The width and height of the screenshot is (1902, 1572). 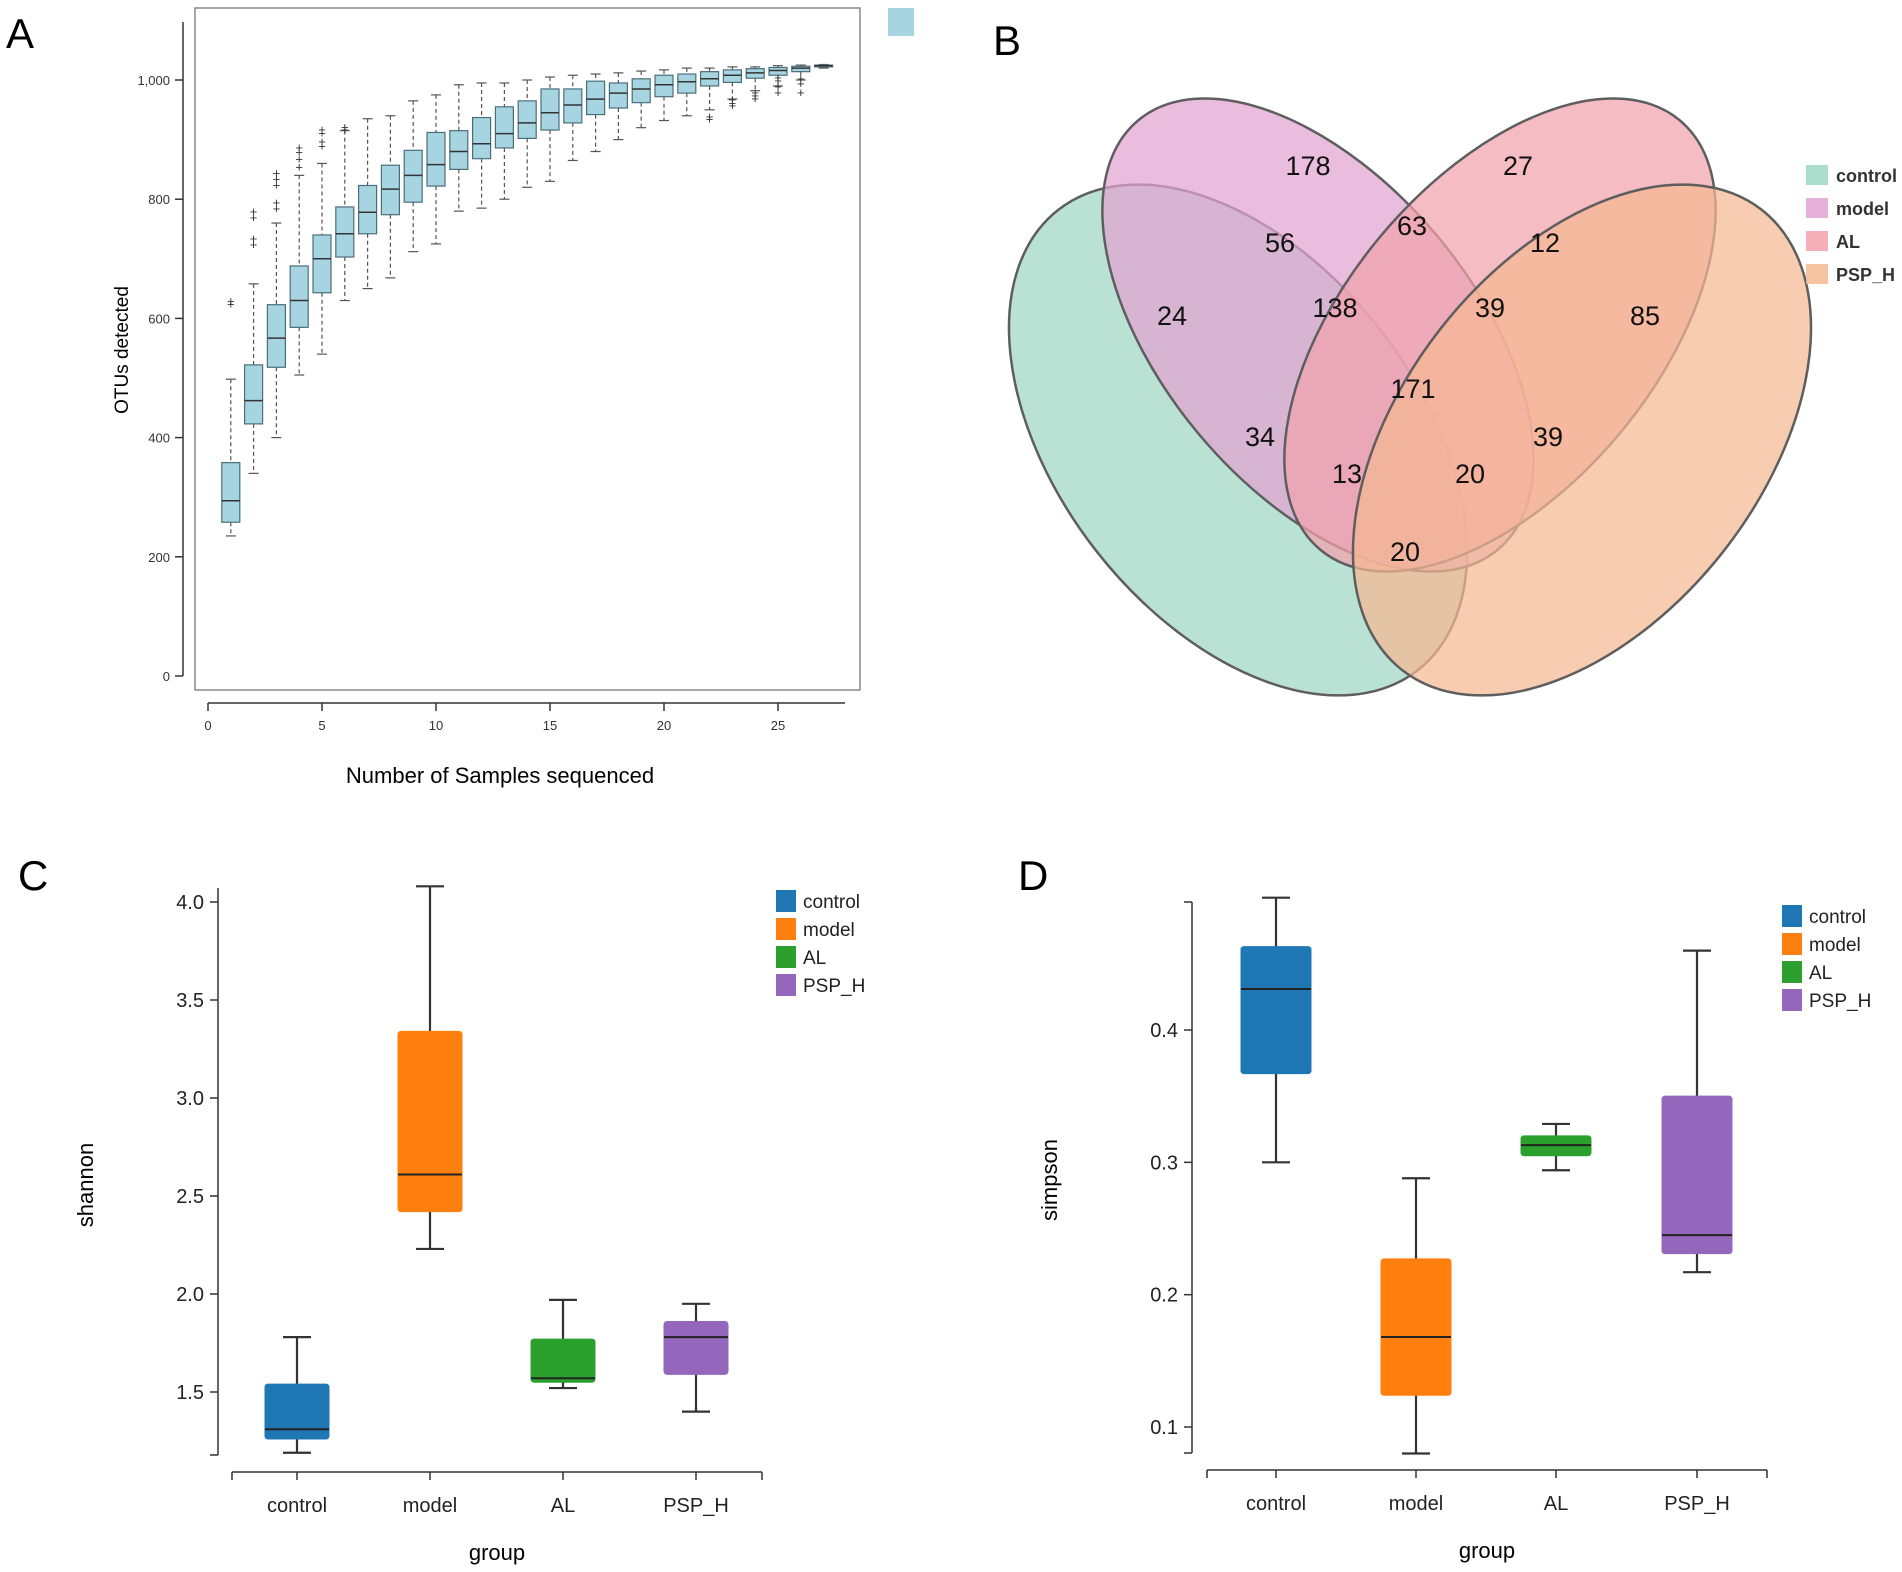 What do you see at coordinates (231, 415) in the screenshot?
I see `panel-a-box-sample-1: ++` at bounding box center [231, 415].